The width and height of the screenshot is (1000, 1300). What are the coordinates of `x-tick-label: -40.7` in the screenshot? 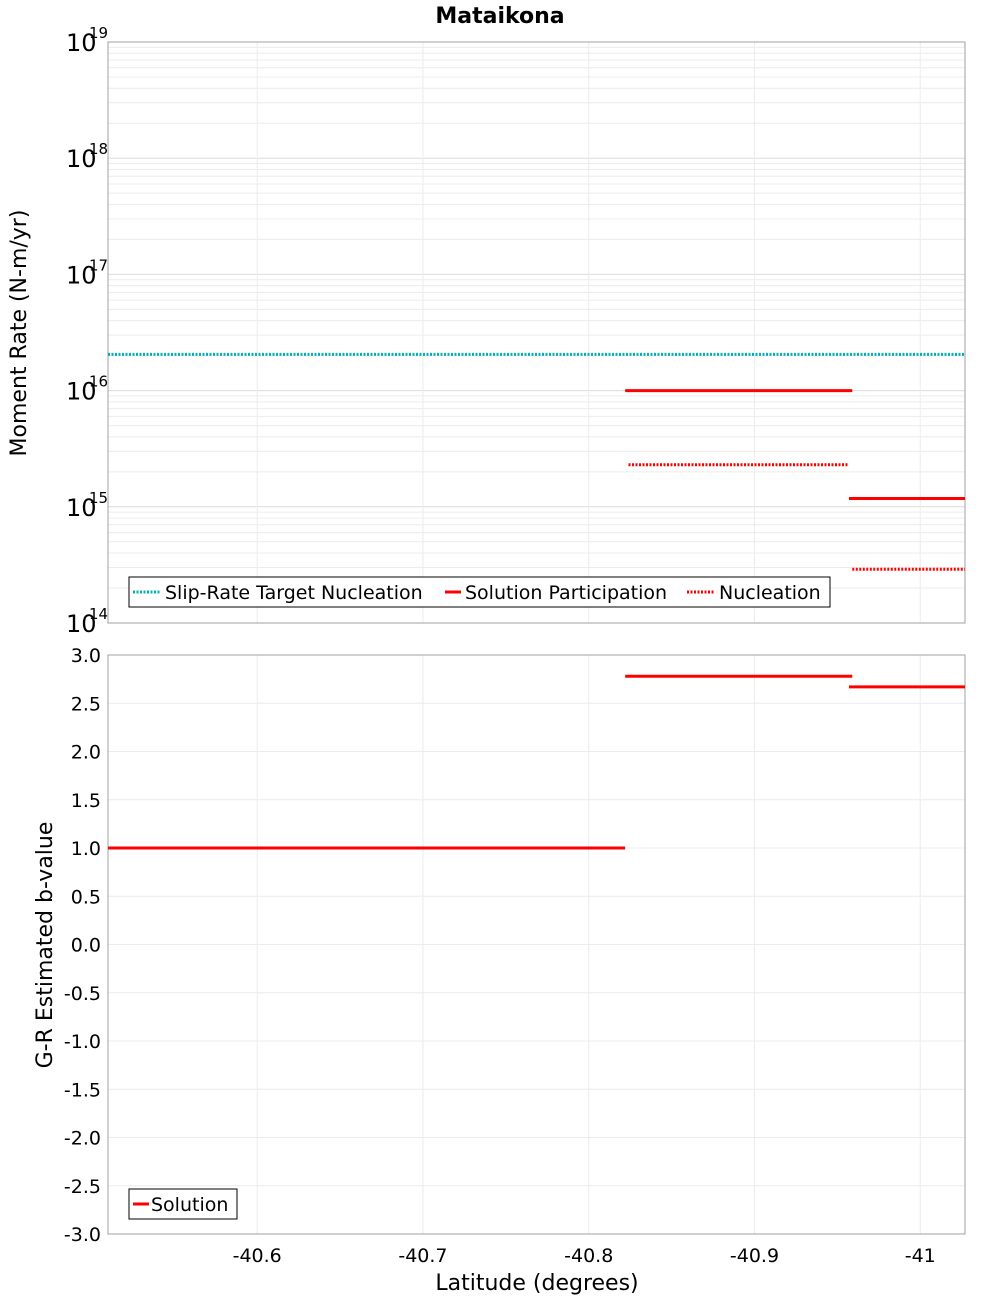 It's located at (422, 1256).